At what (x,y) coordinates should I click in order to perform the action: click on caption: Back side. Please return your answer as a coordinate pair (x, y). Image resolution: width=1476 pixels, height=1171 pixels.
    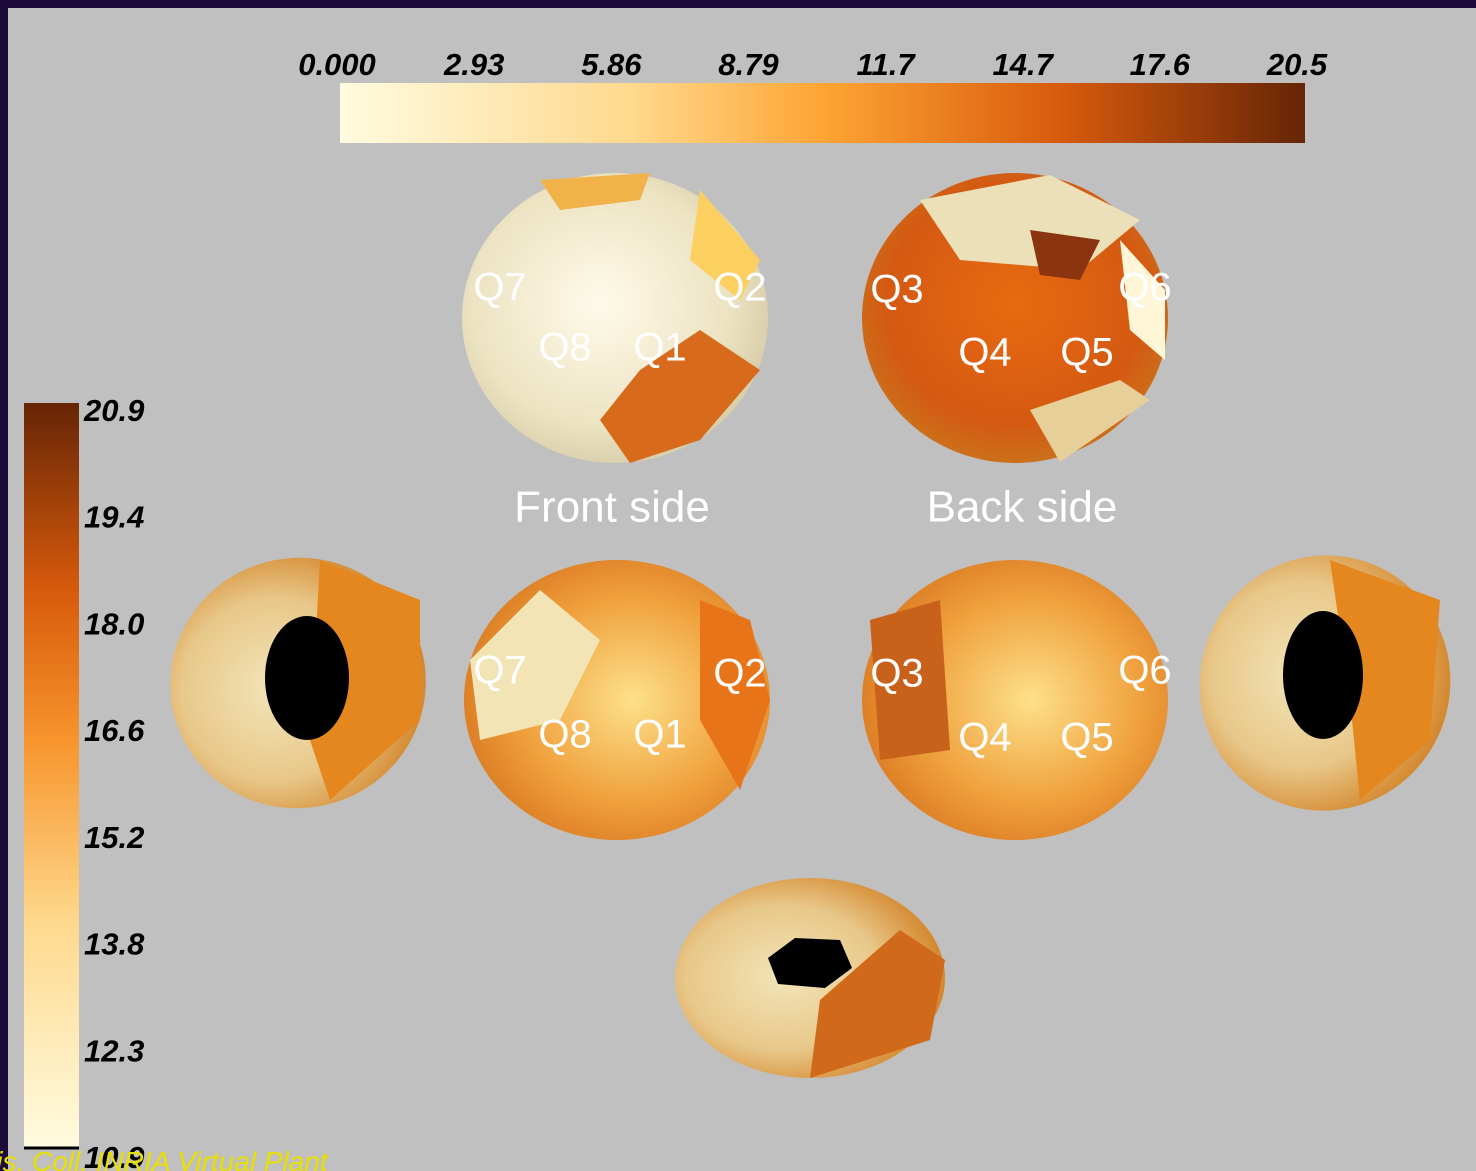
    Looking at the image, I should click on (1022, 507).